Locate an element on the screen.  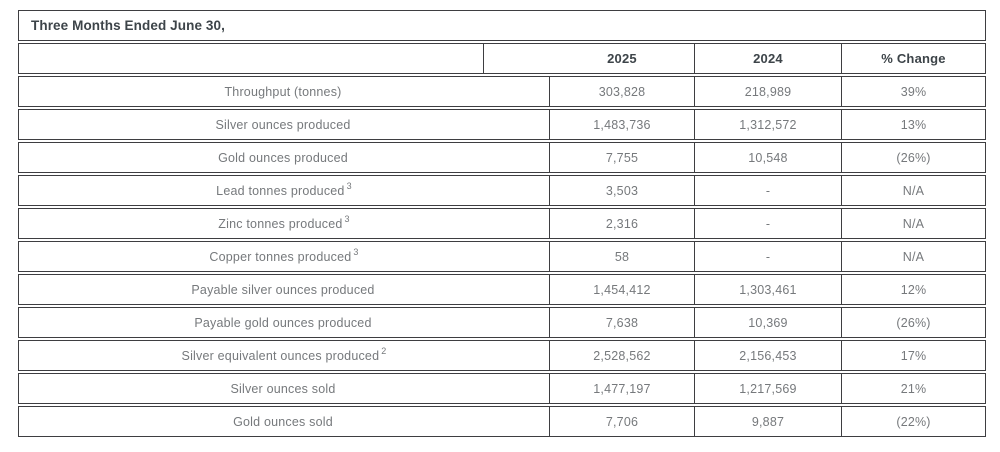
row-label-text: Gold ounces produced is located at coordinates (283, 157).